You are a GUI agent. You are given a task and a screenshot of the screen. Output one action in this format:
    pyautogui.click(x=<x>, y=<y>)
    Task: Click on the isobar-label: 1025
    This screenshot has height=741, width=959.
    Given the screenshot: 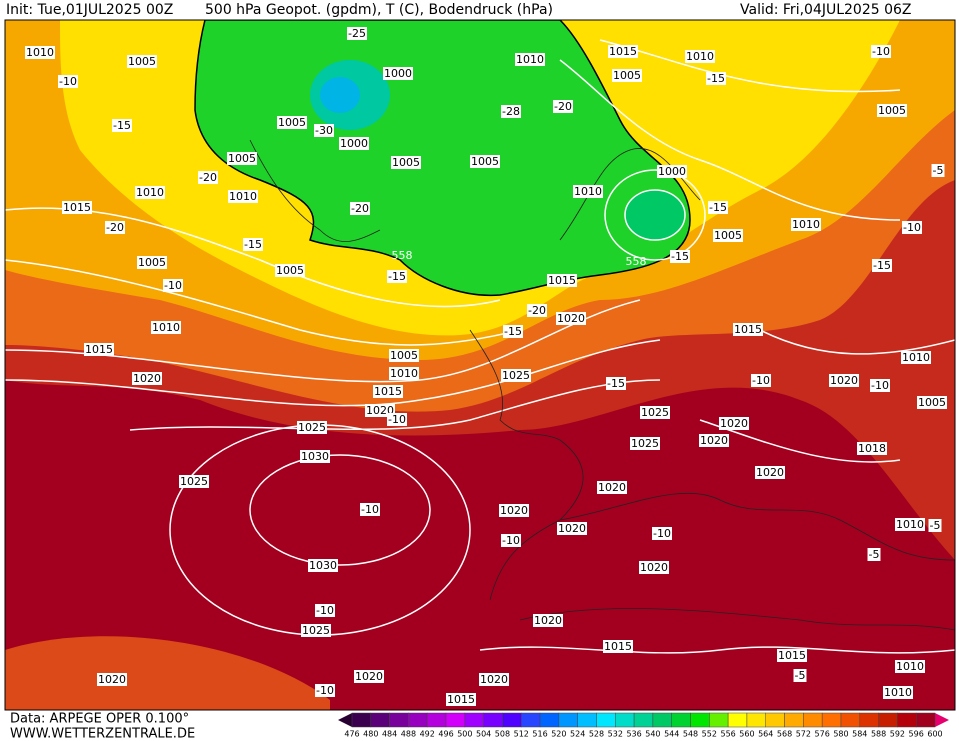 What is the action you would take?
    pyautogui.click(x=645, y=443)
    